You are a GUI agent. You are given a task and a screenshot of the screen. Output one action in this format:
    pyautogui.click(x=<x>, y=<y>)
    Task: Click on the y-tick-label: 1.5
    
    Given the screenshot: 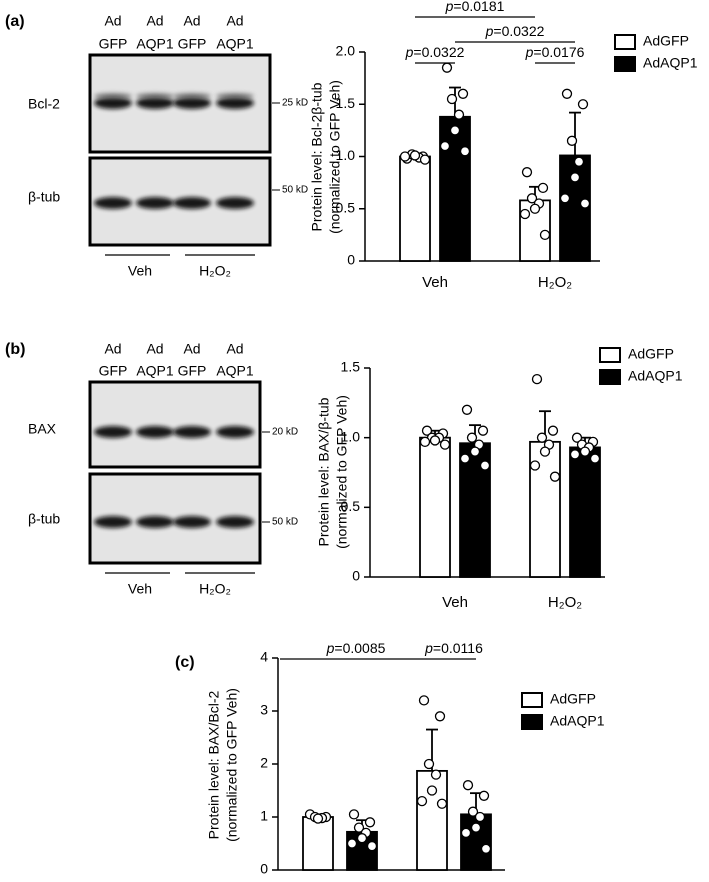 What is the action you would take?
    pyautogui.click(x=346, y=103)
    